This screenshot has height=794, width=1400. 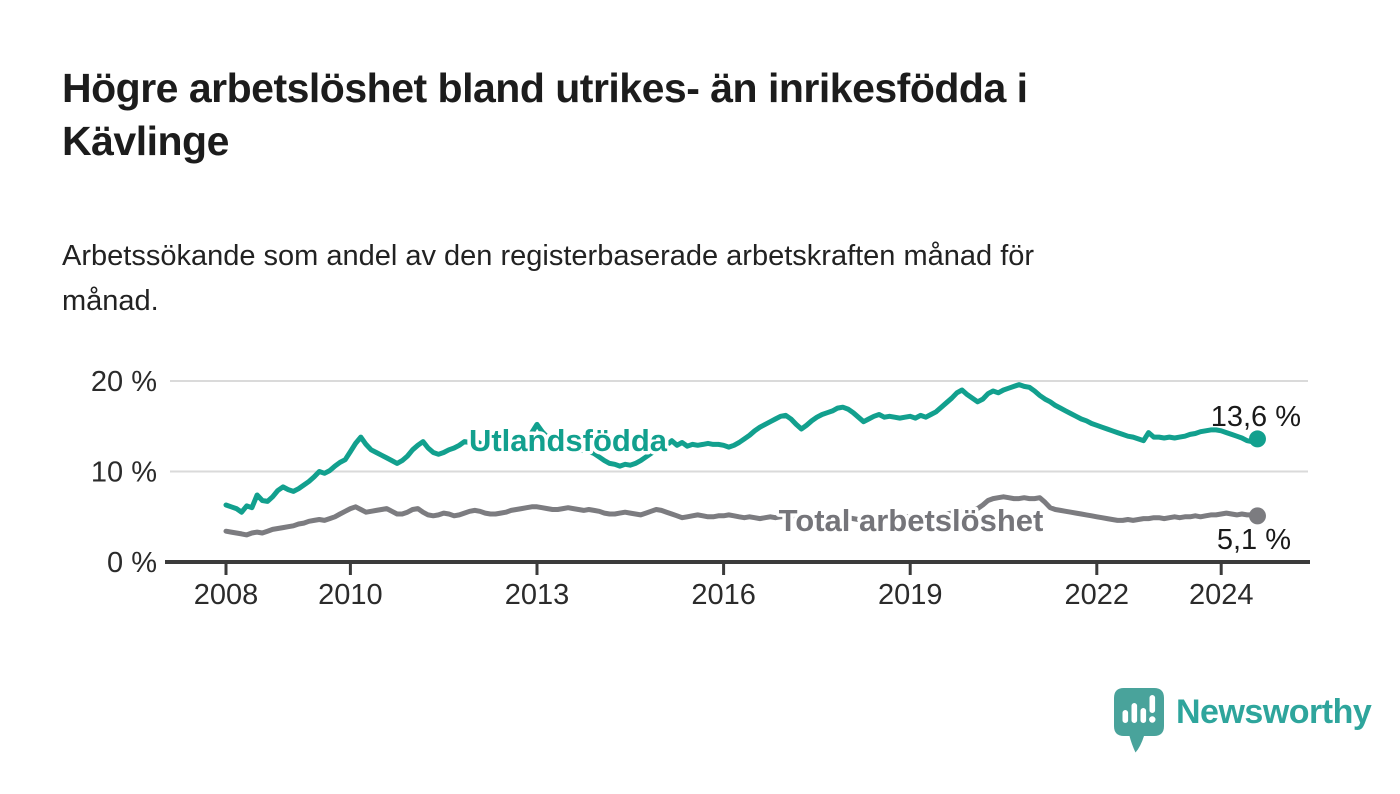 I want to click on y-tick-label-10: 10 %, so click(x=124, y=473).